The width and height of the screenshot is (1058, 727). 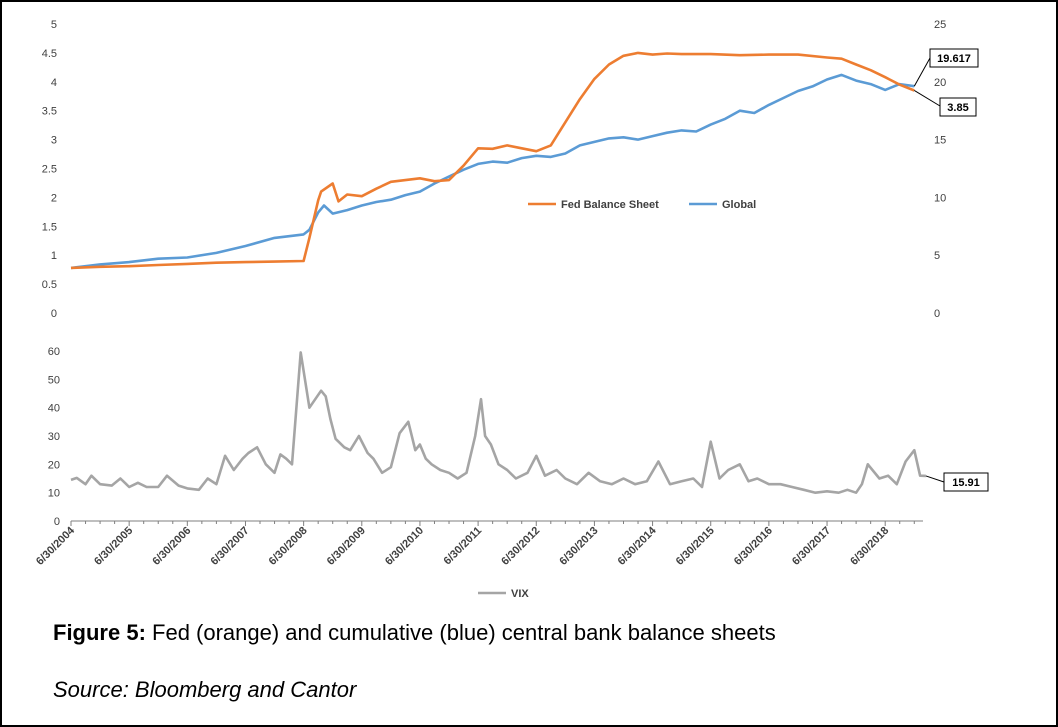 I want to click on vix-axis-tick-label: 20, so click(x=54, y=465).